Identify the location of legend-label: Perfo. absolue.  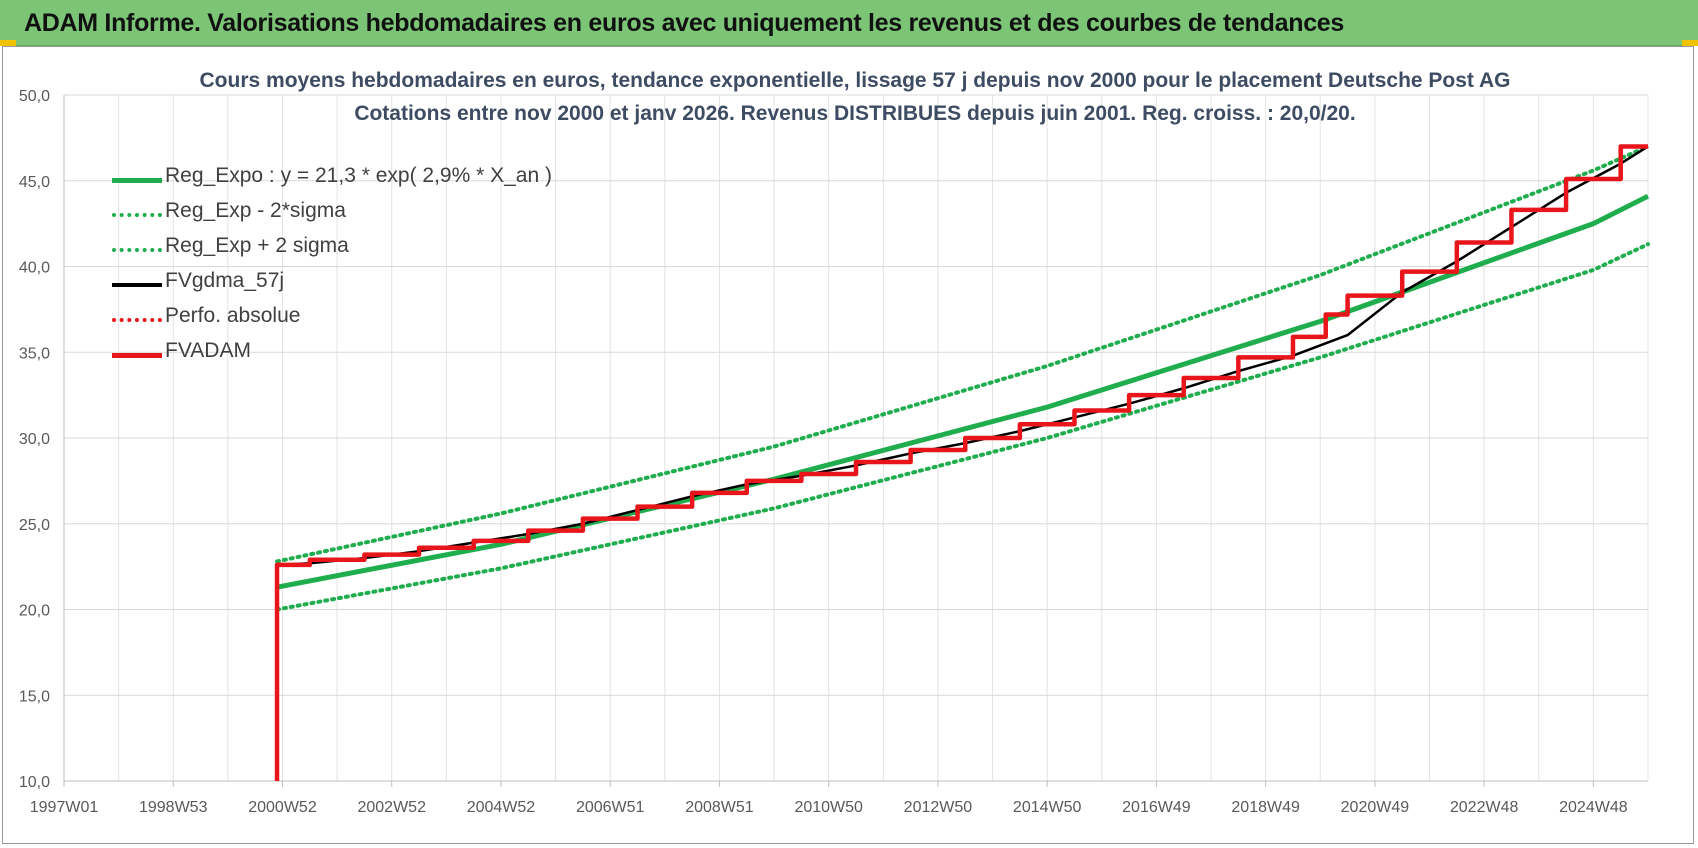
(233, 315).